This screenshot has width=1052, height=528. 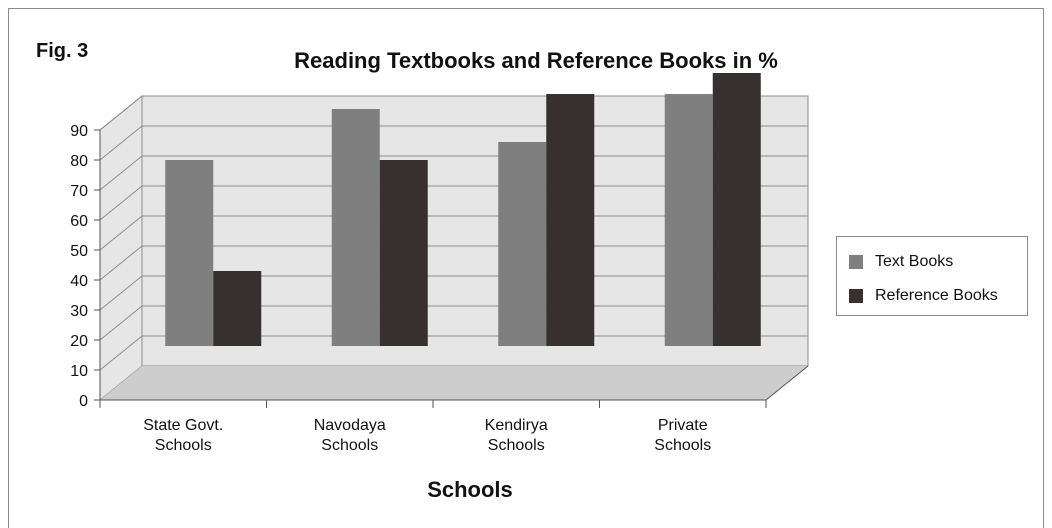 What do you see at coordinates (470, 489) in the screenshot?
I see `x-axis-title: Schools` at bounding box center [470, 489].